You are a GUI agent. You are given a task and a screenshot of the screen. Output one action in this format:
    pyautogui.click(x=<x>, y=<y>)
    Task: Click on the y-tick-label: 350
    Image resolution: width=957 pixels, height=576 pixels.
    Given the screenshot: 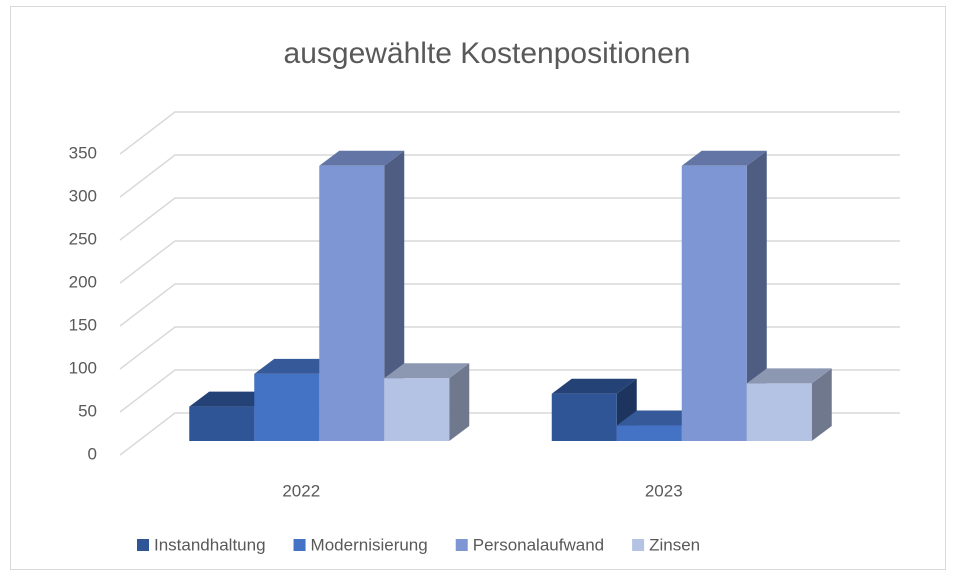 What is the action you would take?
    pyautogui.click(x=83, y=152)
    